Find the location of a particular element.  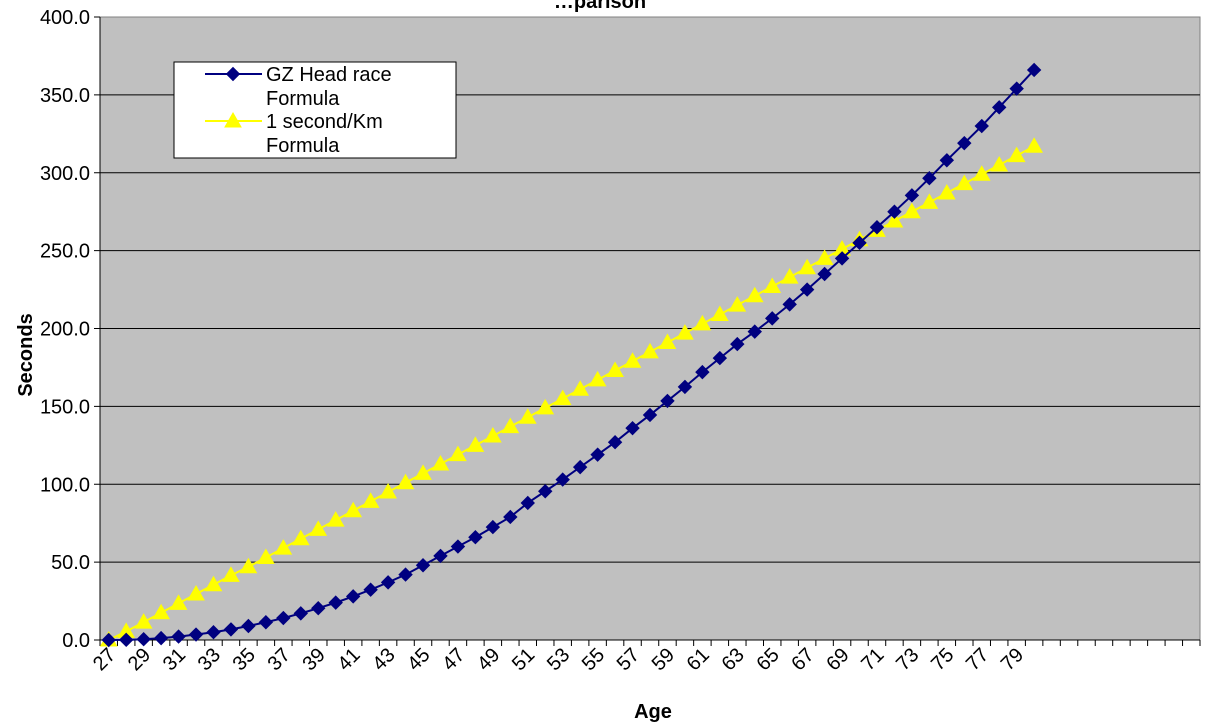

legend-label: 1 second/Km is located at coordinates (324, 122).